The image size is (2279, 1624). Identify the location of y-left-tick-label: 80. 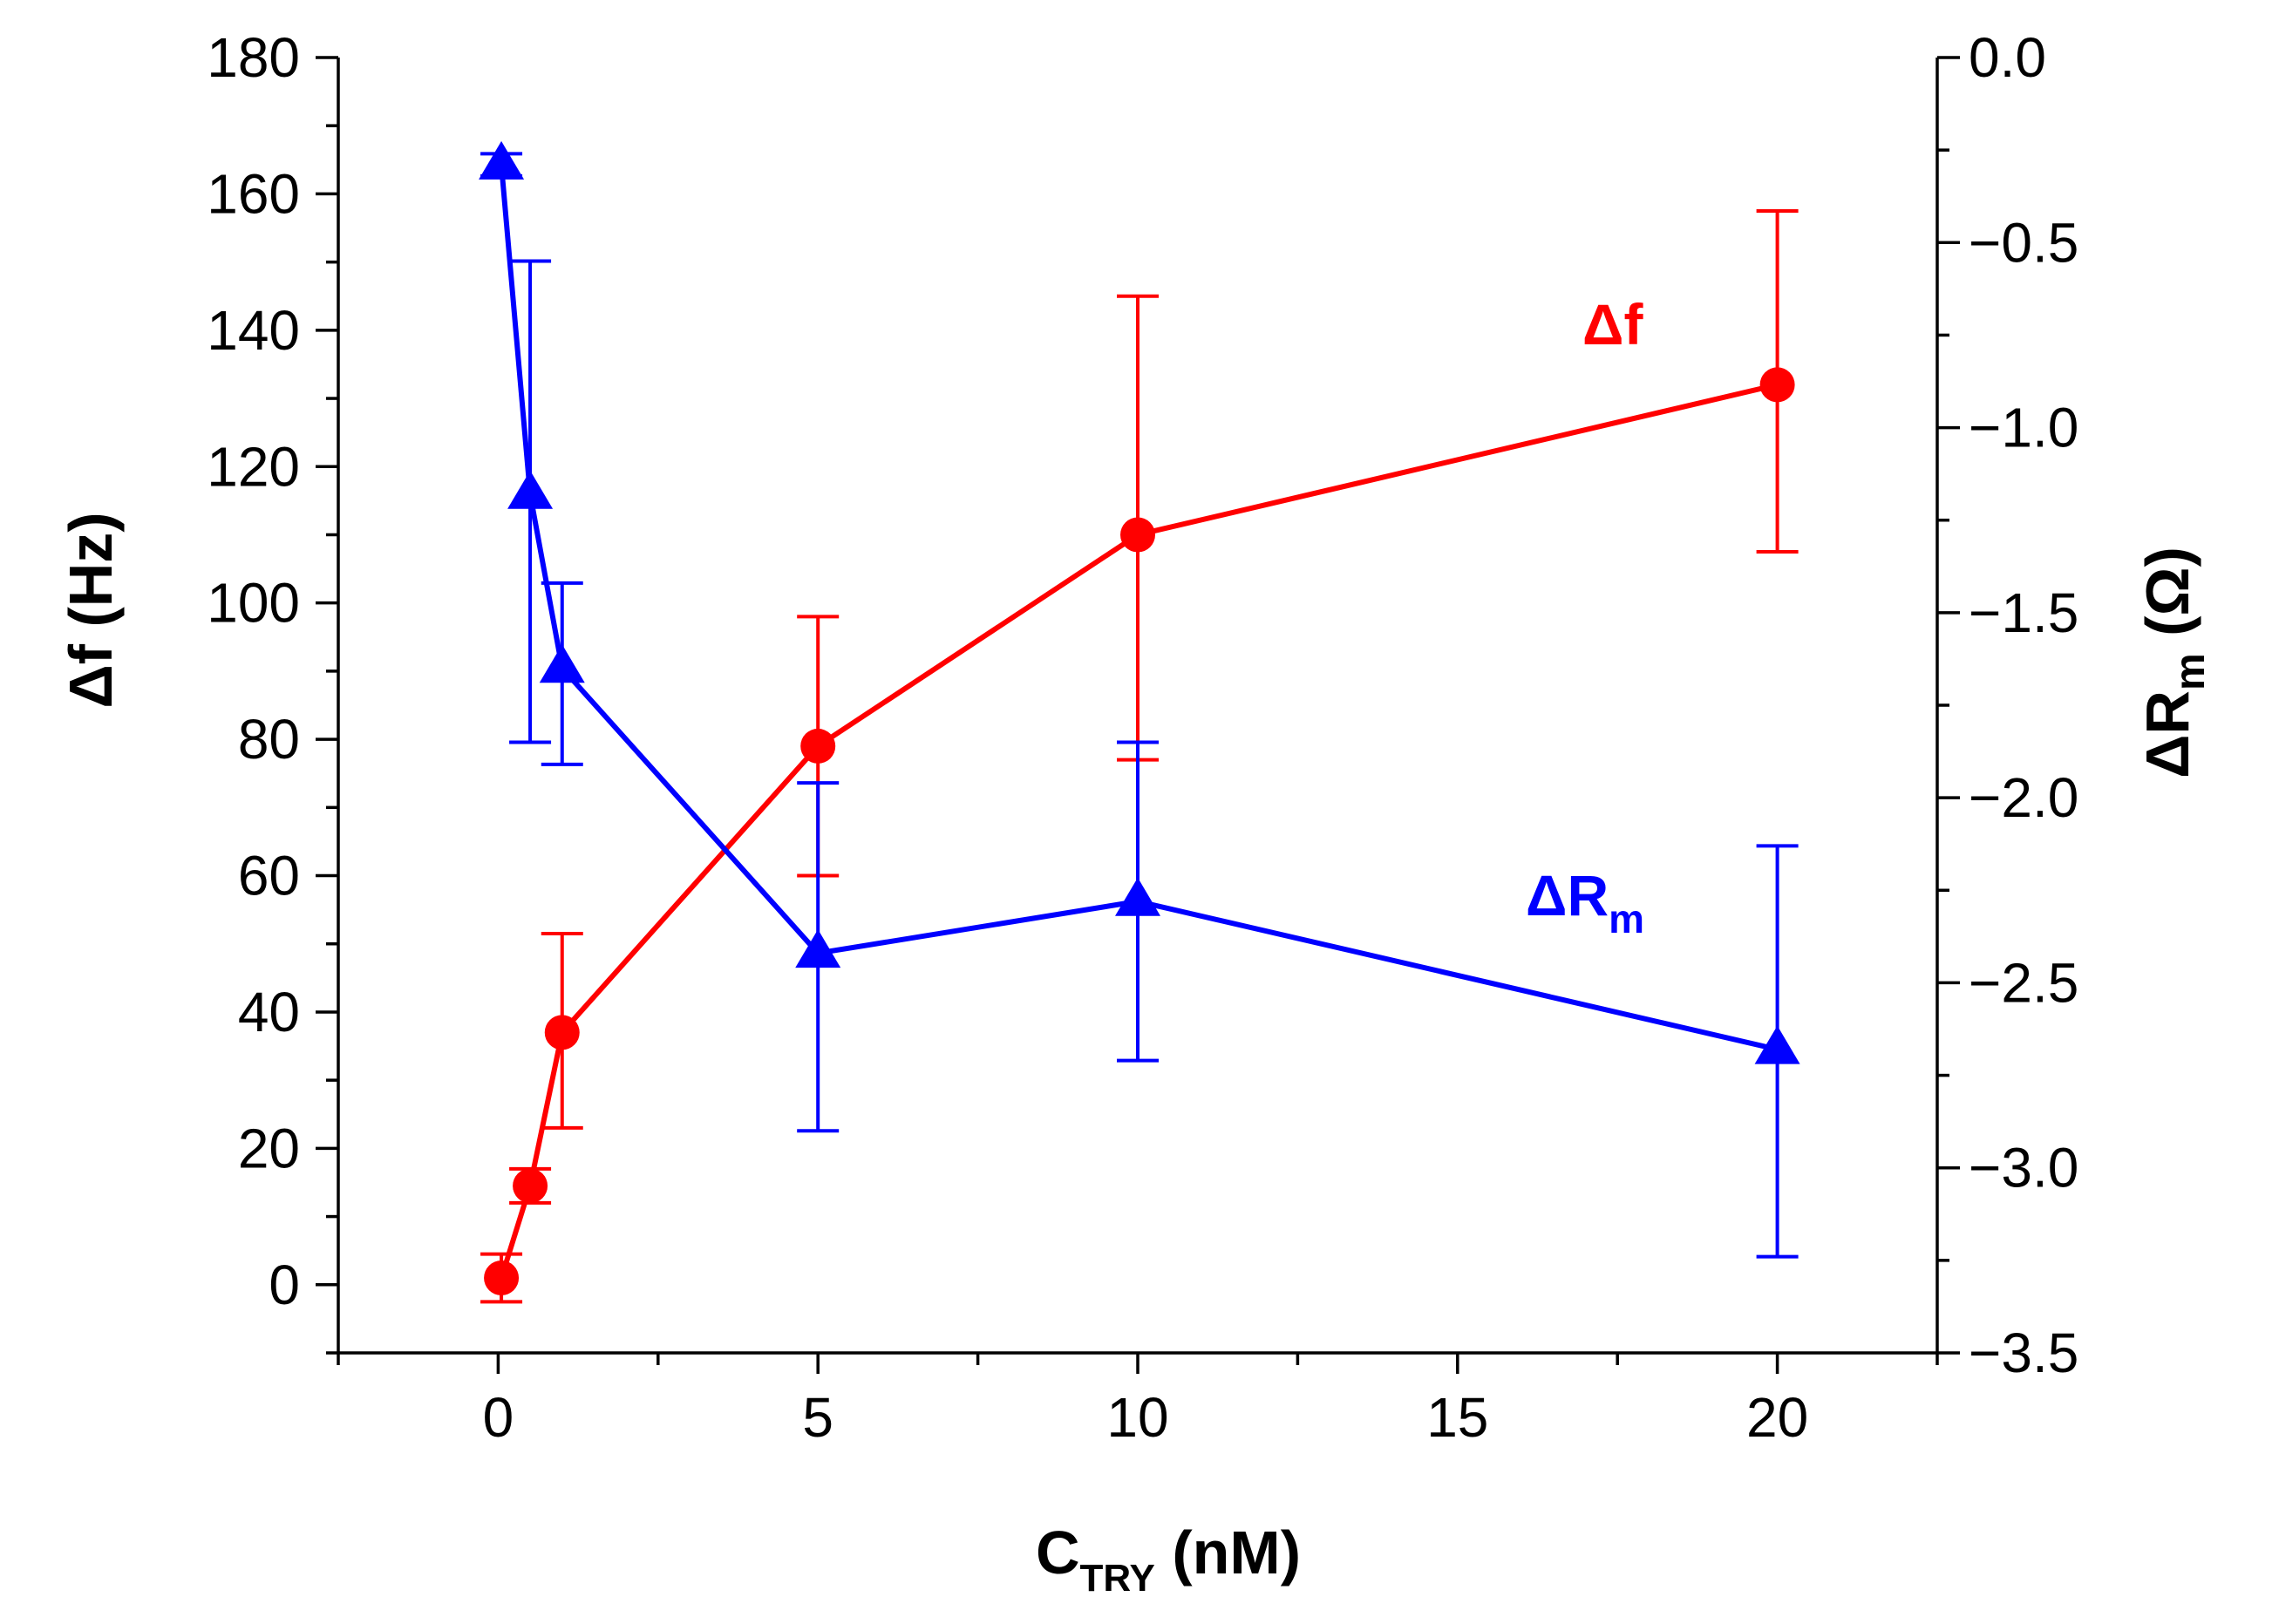
(269, 739).